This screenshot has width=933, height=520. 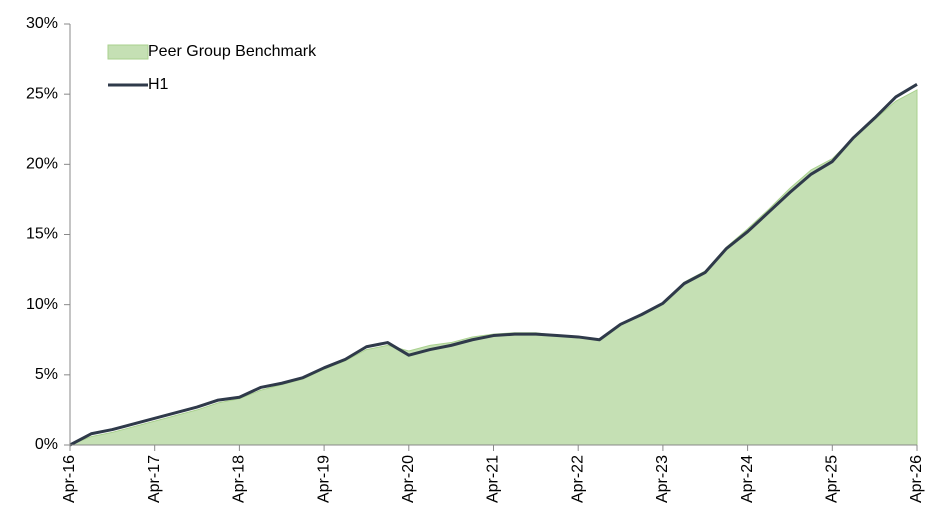 I want to click on y-tick-label: 5%, so click(x=46, y=374).